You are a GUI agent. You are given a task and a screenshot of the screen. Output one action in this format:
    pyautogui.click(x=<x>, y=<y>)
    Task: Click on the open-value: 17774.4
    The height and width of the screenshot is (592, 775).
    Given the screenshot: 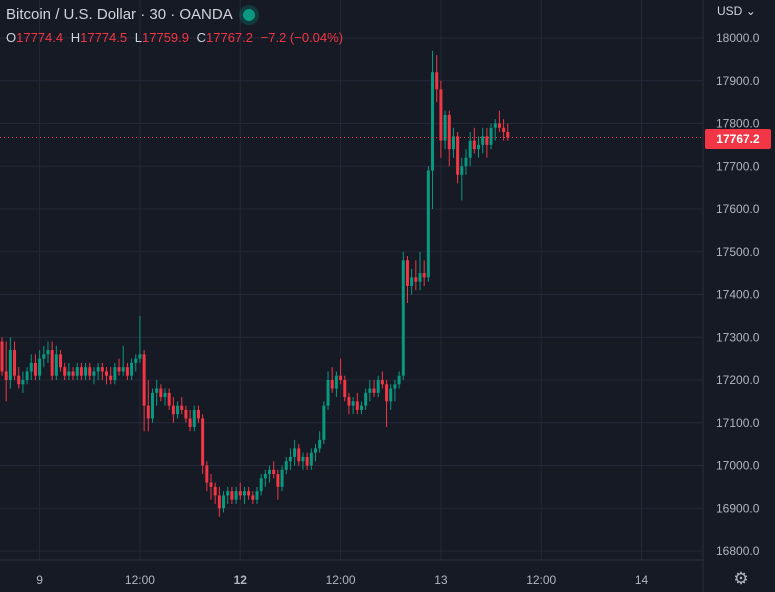 What is the action you would take?
    pyautogui.click(x=40, y=37)
    